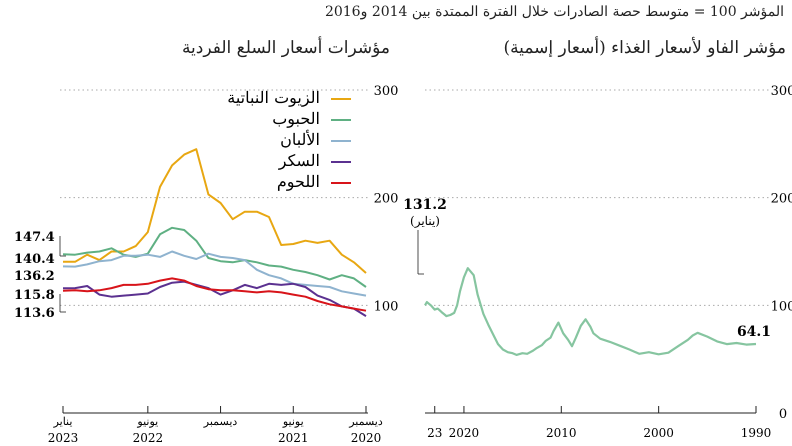 The width and height of the screenshot is (792, 446). Describe the element at coordinates (386, 306) in the screenshot. I see `commodities-y-tick-label: 100` at that location.